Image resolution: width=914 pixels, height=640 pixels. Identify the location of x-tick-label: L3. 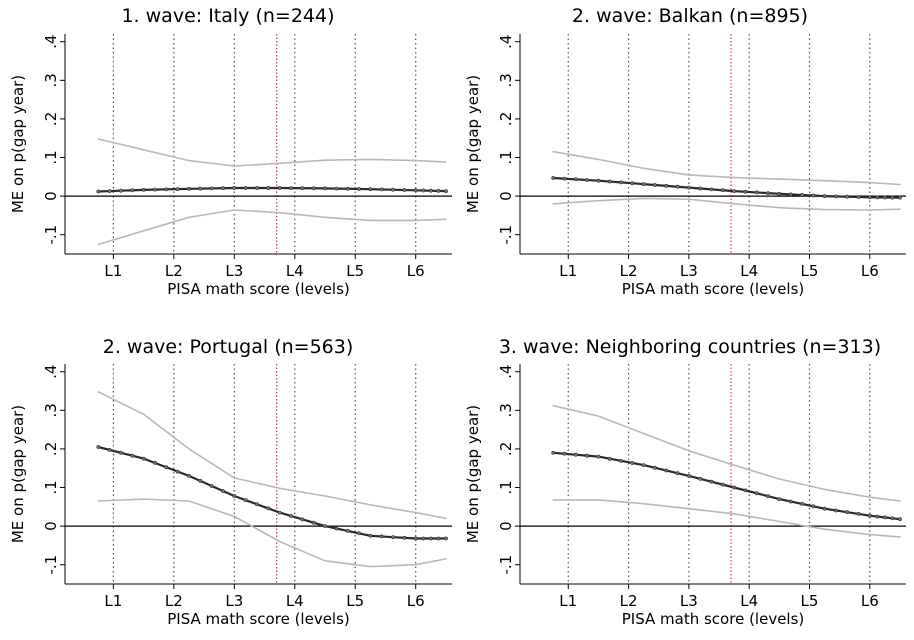
(234, 271).